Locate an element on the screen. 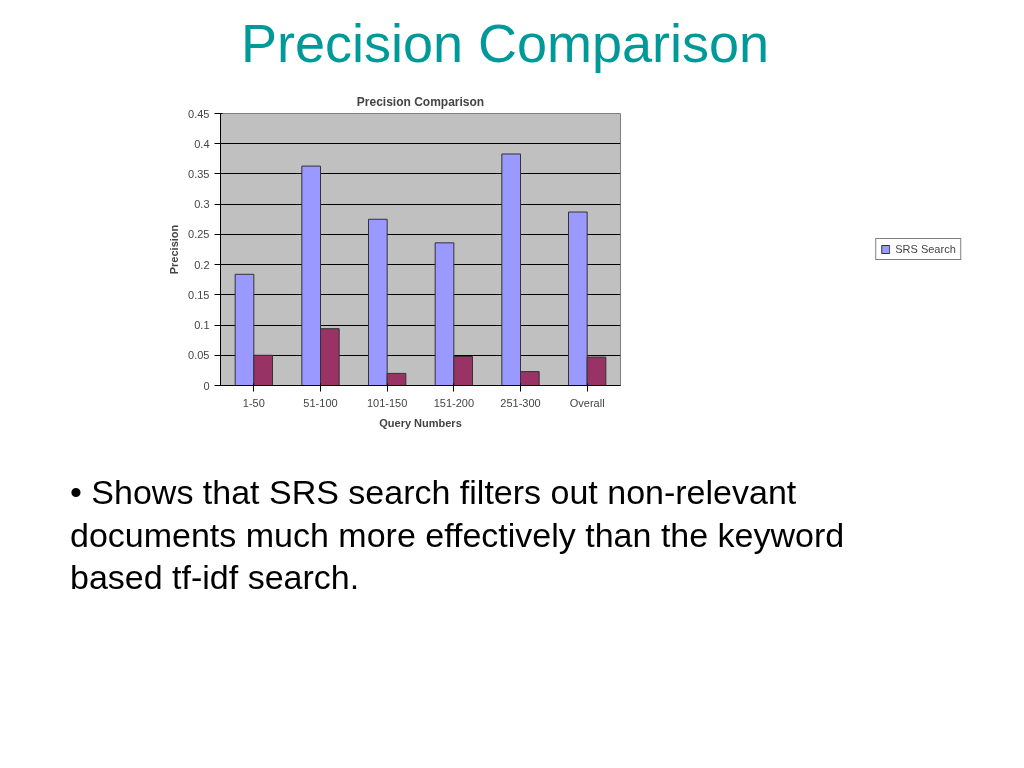 This screenshot has width=1024, height=768. x-tick-label: 151-200 is located at coordinates (454, 402).